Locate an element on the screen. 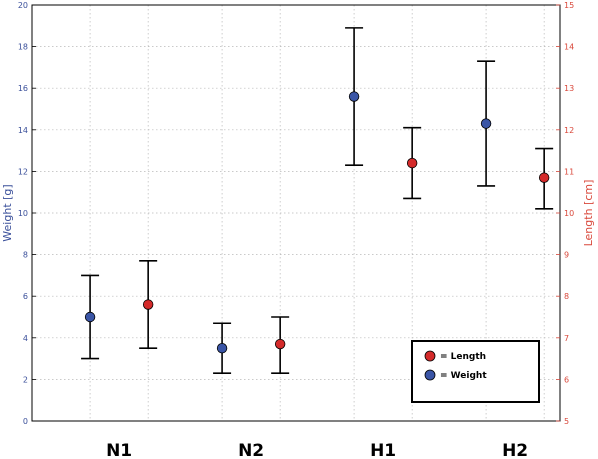 Image resolution: width=598 pixels, height=459 pixels. left-tick-label: 14 is located at coordinates (23, 130).